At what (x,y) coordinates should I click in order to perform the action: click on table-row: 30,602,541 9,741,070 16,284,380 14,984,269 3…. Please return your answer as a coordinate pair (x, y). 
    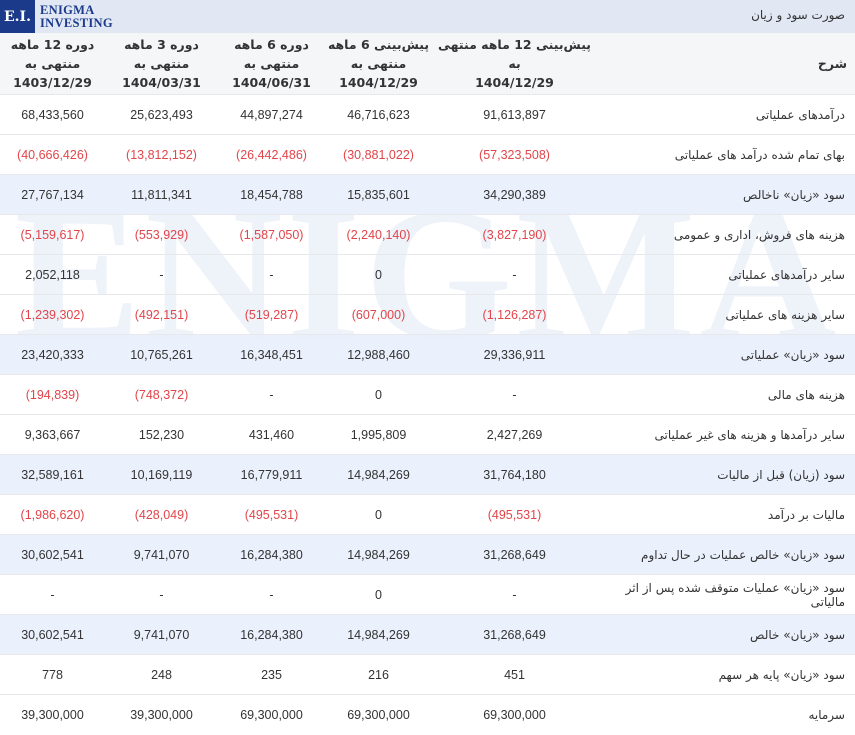
    Looking at the image, I should click on (427, 554).